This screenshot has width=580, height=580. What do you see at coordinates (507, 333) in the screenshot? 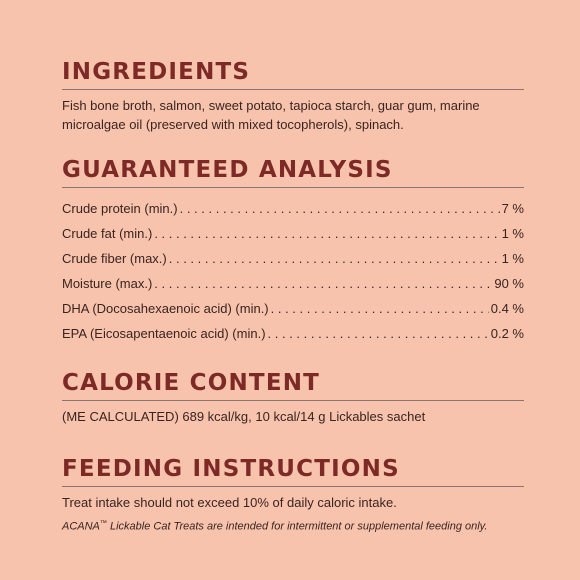
I see `analysis-value: 0.2 %` at bounding box center [507, 333].